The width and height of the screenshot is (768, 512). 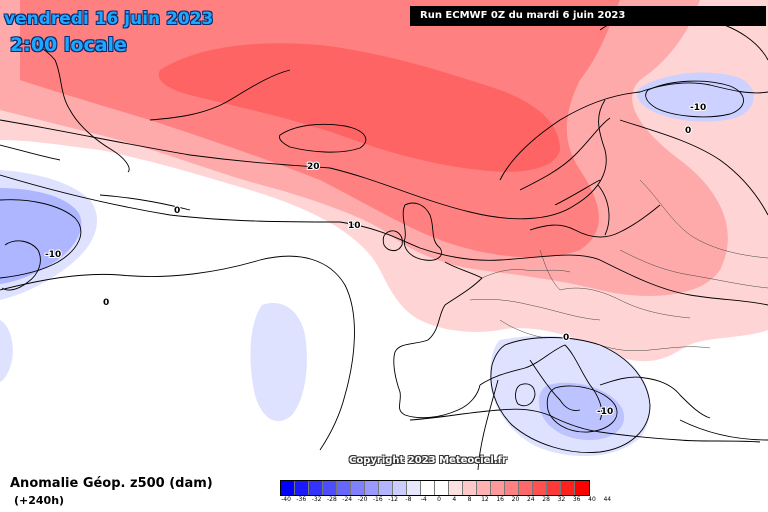 I want to click on negative-anomaly-west-core, so click(x=41, y=236).